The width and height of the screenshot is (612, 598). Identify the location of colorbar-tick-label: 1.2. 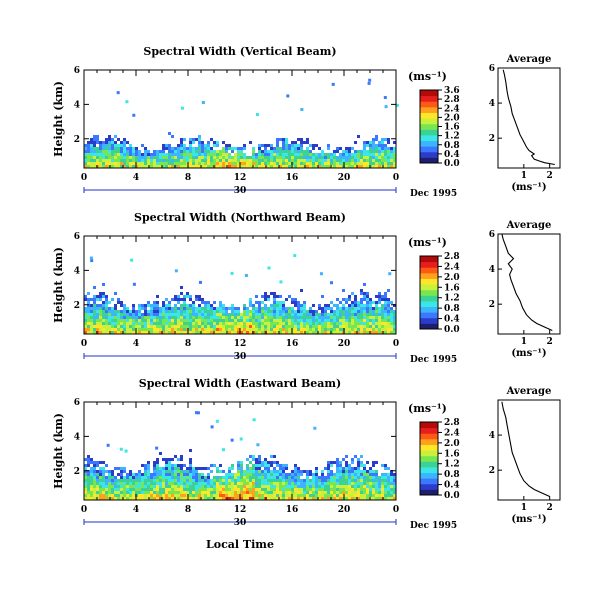
(452, 137).